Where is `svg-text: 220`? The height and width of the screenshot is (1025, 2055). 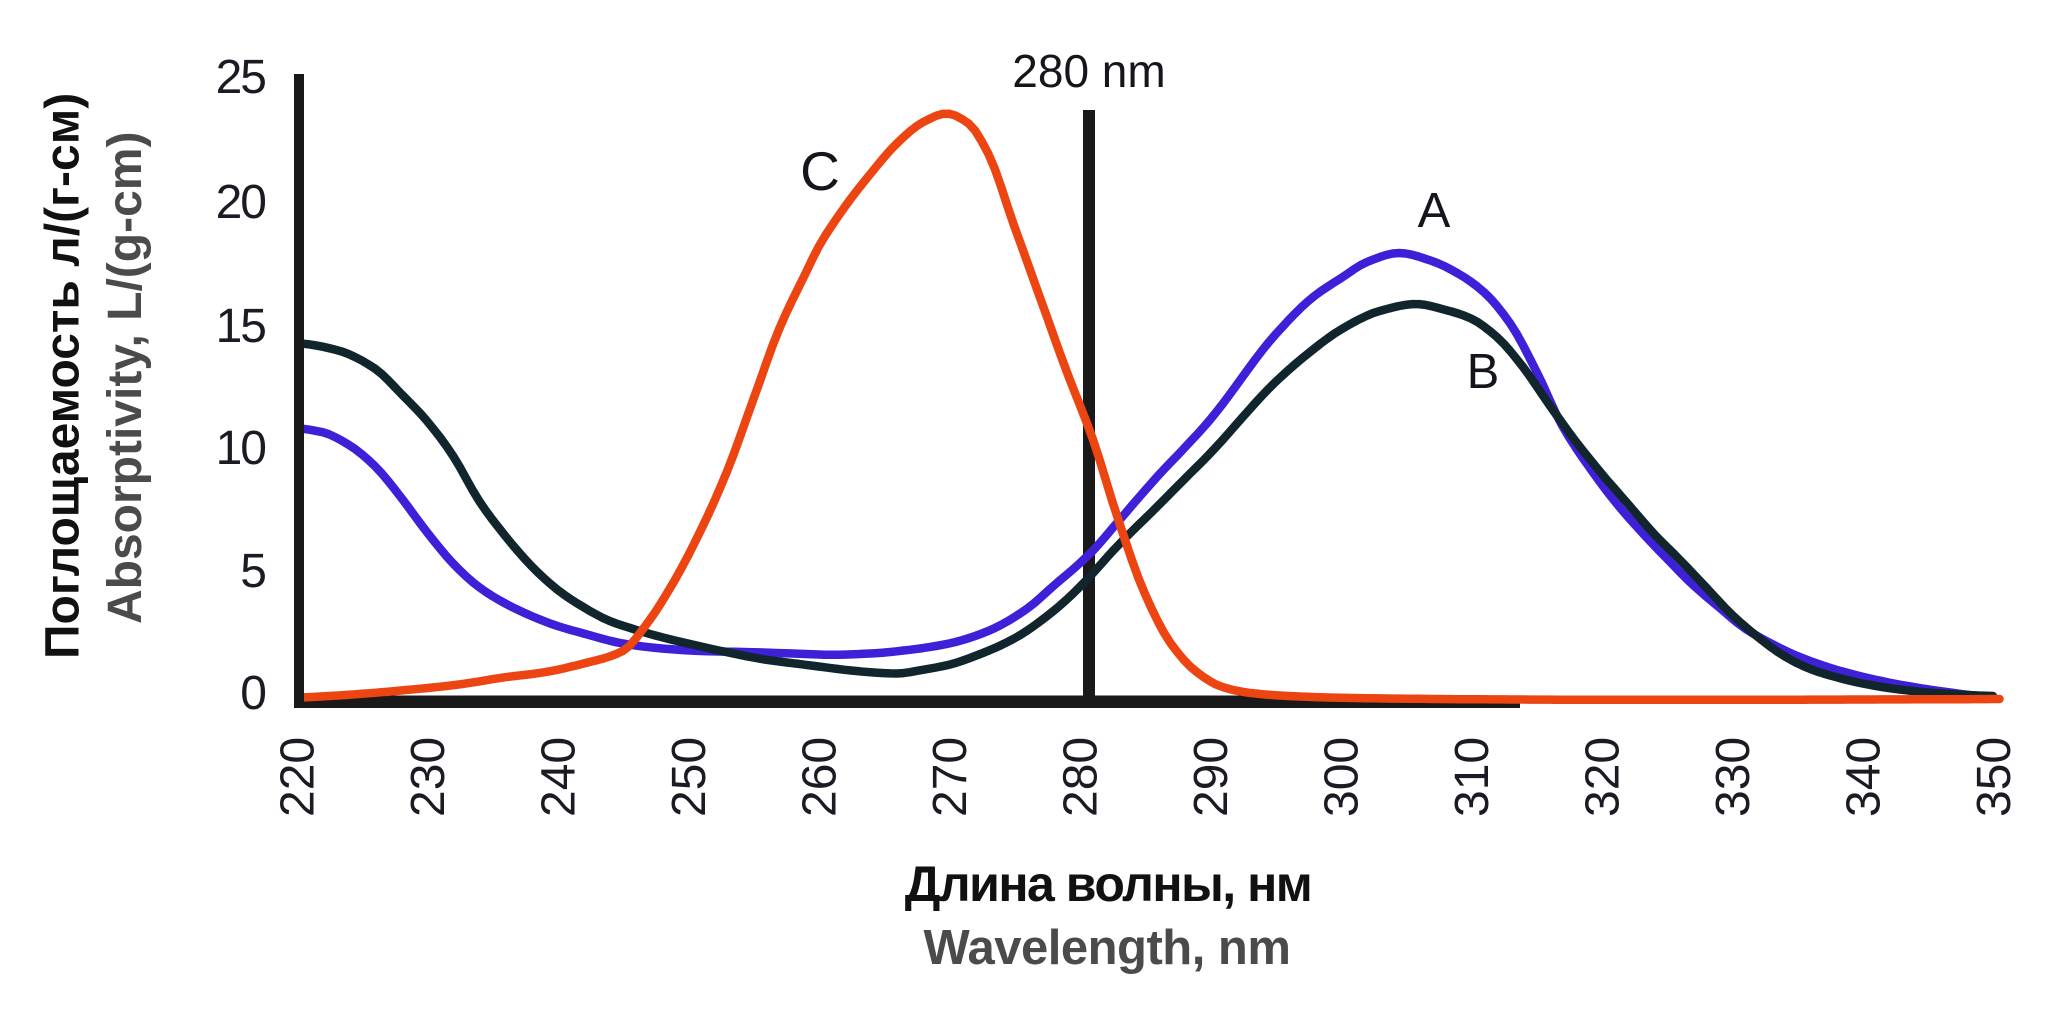
svg-text: 220 is located at coordinates (298, 777).